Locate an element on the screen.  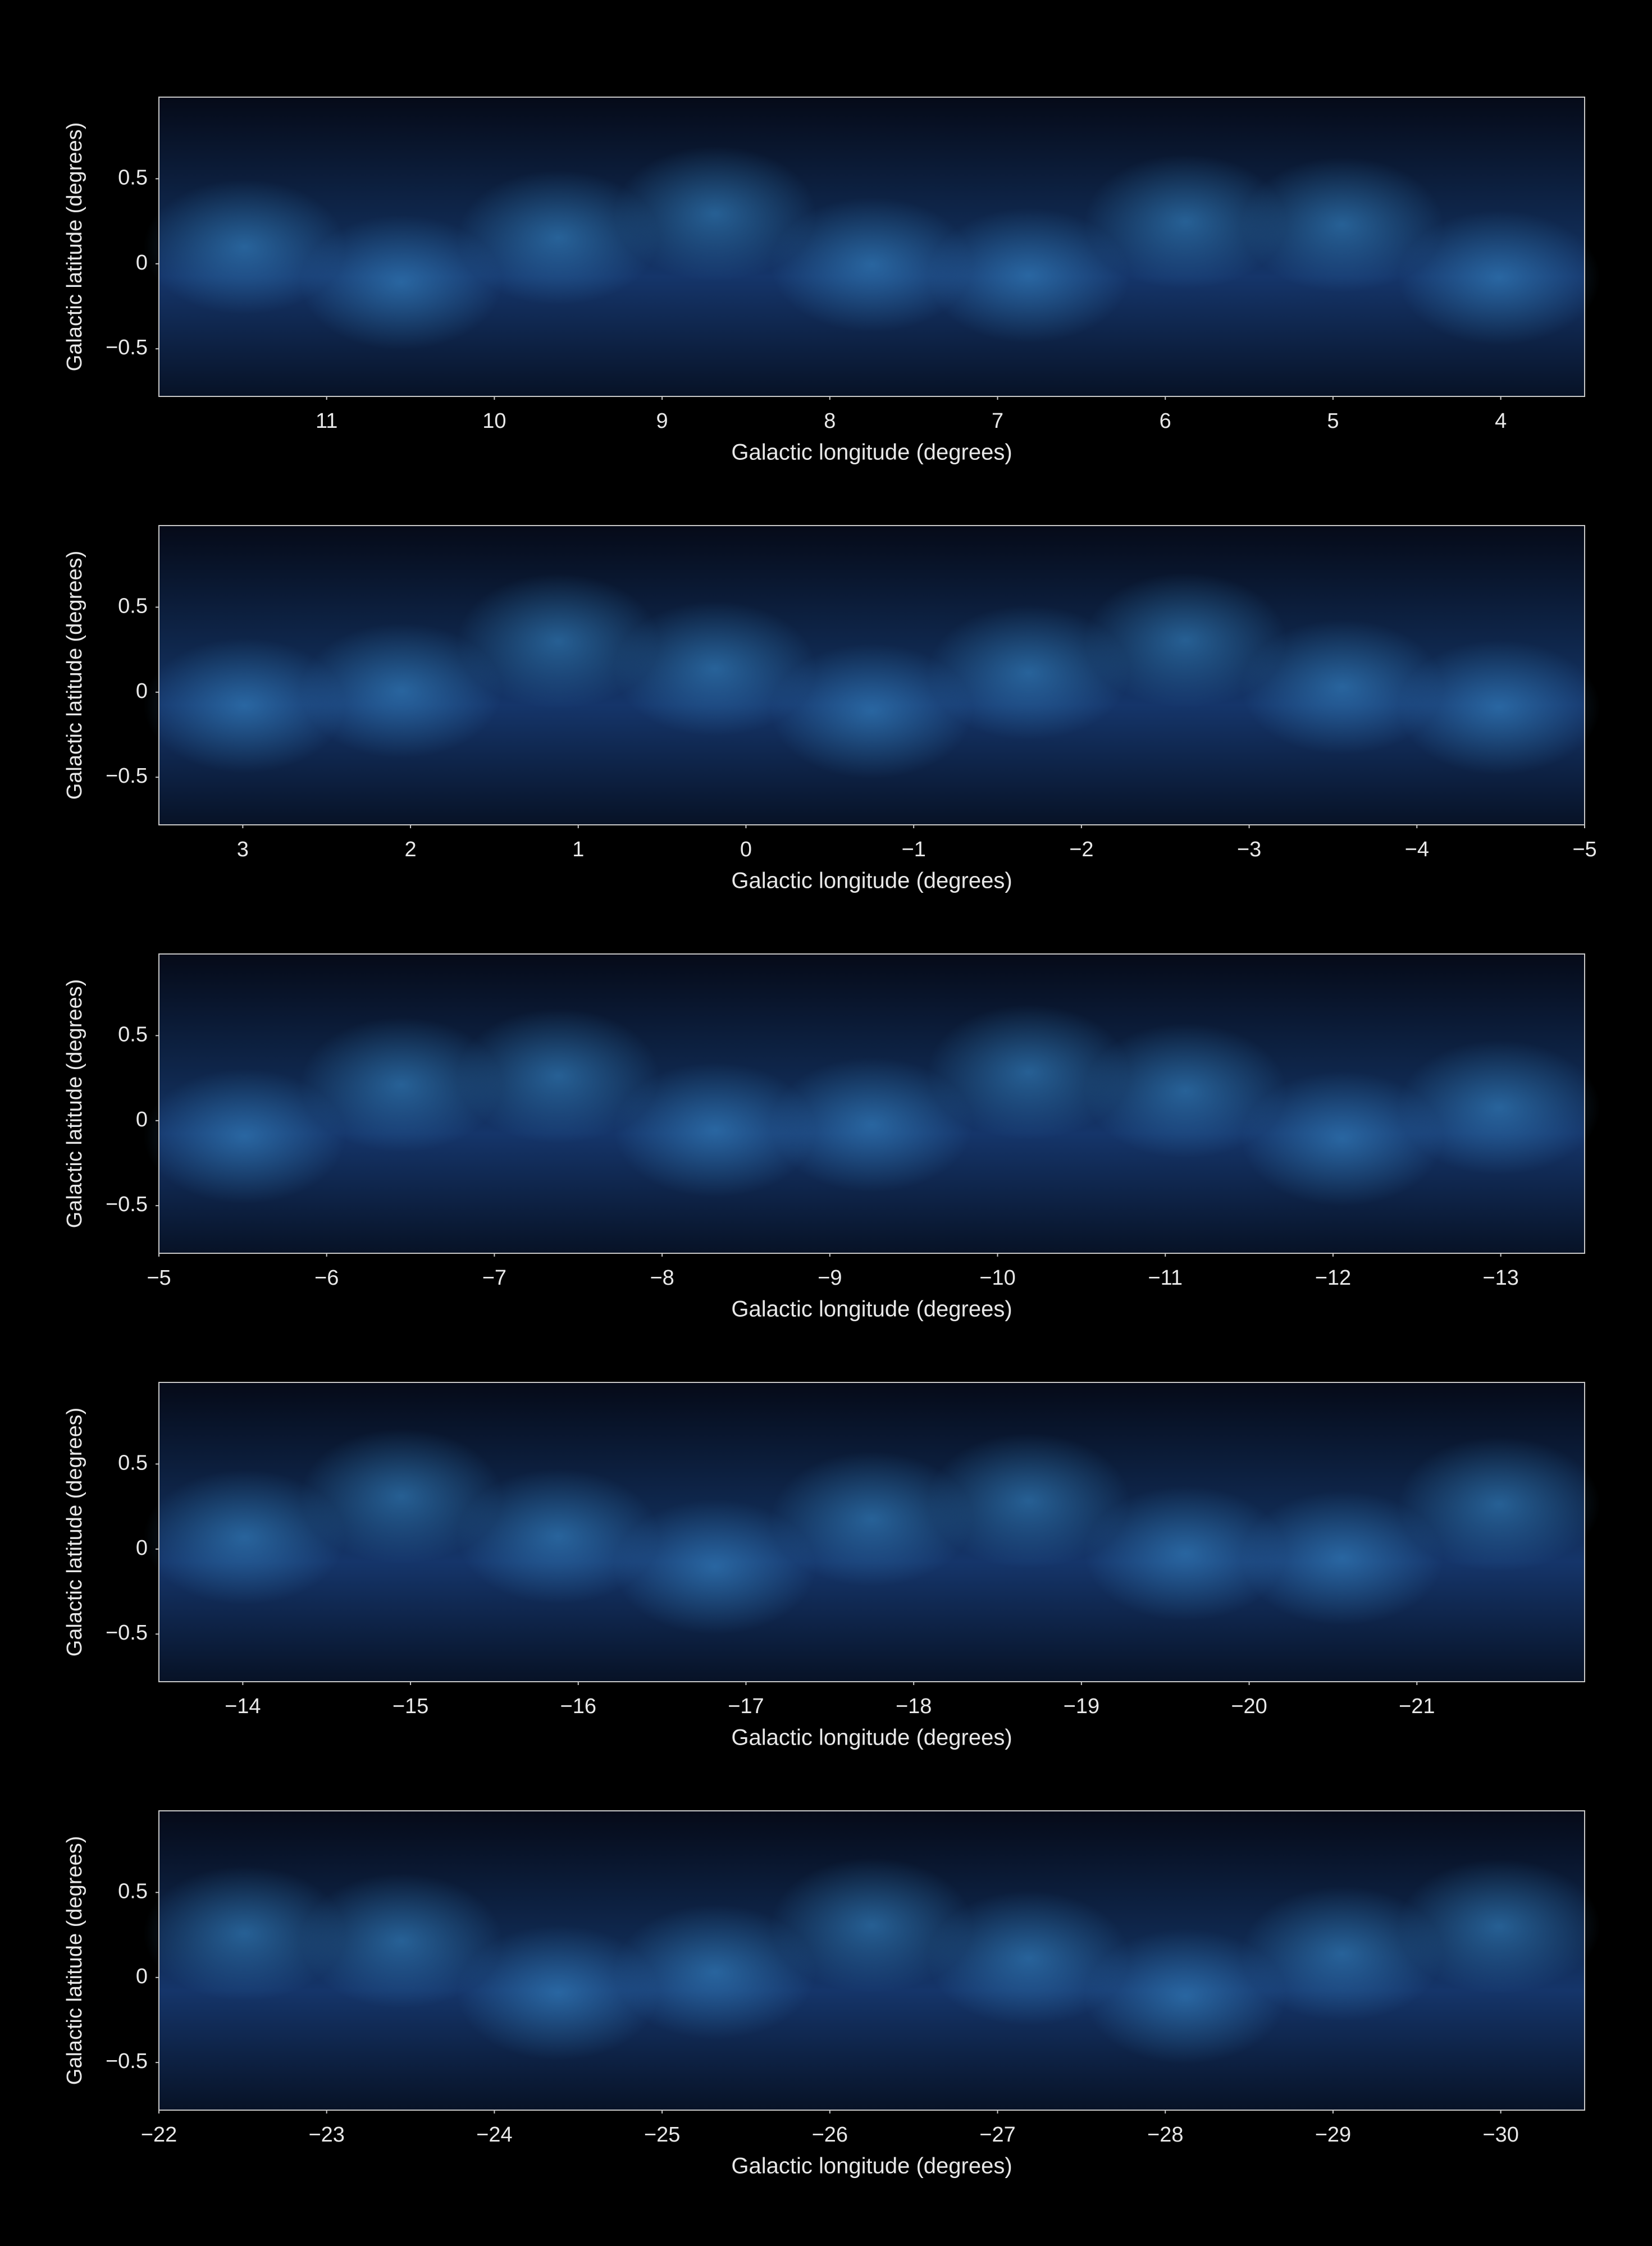
x-tick-label: 6 is located at coordinates (1165, 421).